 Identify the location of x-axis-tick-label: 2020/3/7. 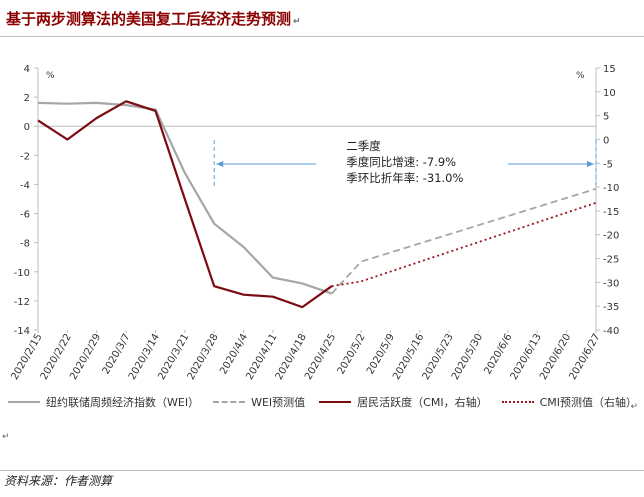
(117, 354).